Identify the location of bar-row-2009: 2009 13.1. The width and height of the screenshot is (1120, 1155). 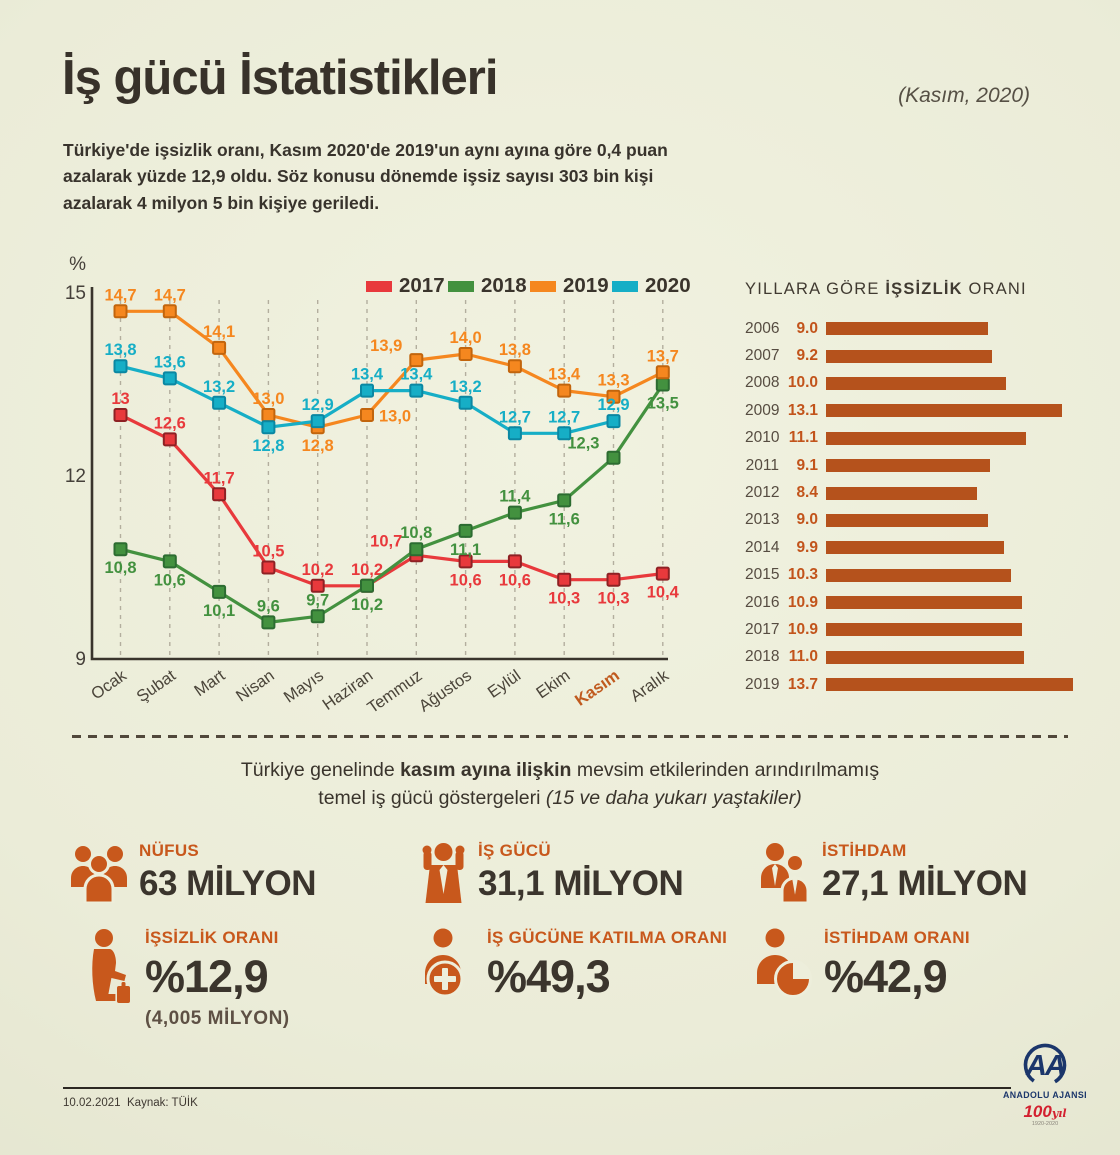
(911, 410).